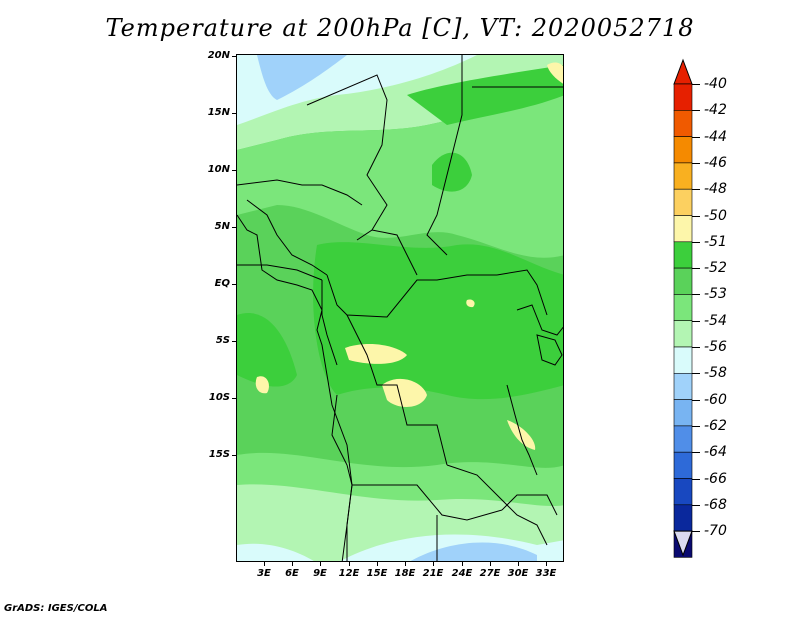 The image size is (800, 618). I want to click on colorbar-label: -52, so click(715, 268).